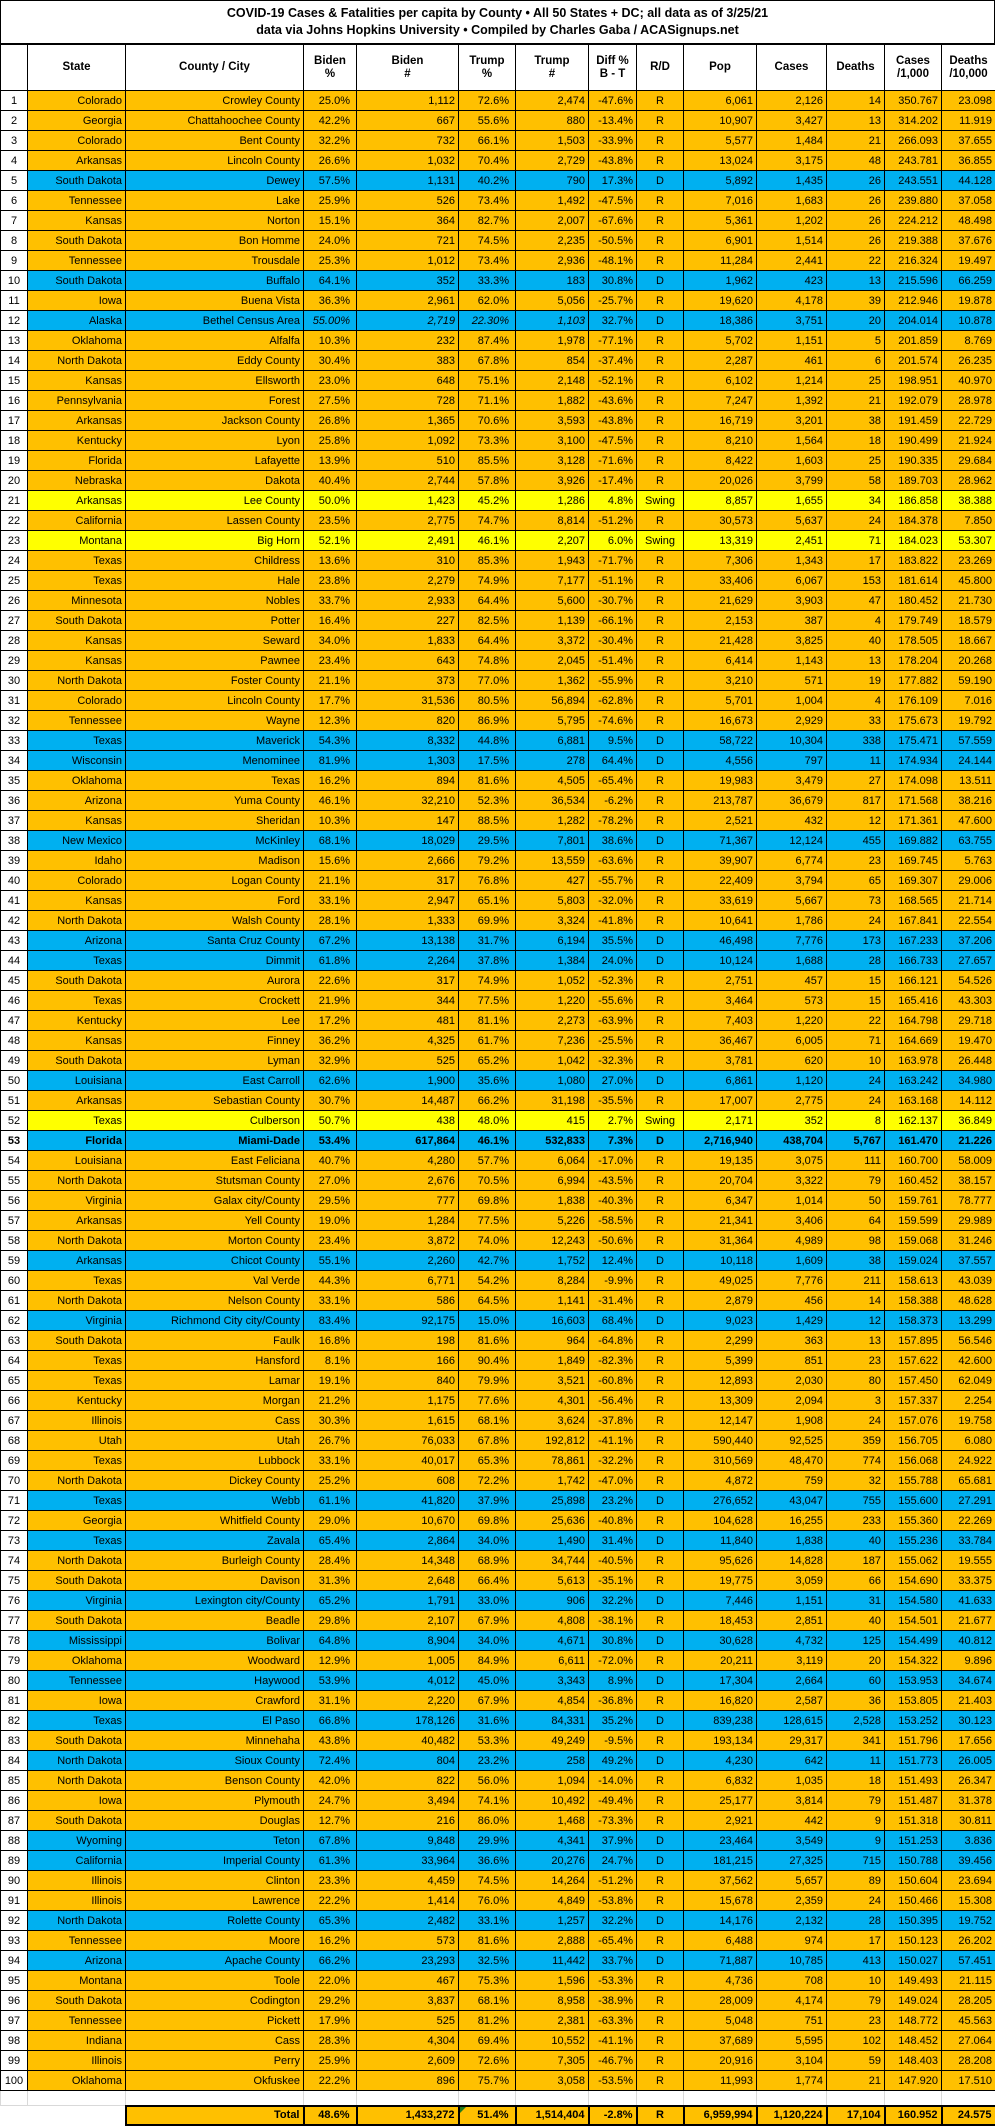 The image size is (995, 2126). Describe the element at coordinates (408, 601) in the screenshot. I see `cell-biden-num: 2,933` at that location.